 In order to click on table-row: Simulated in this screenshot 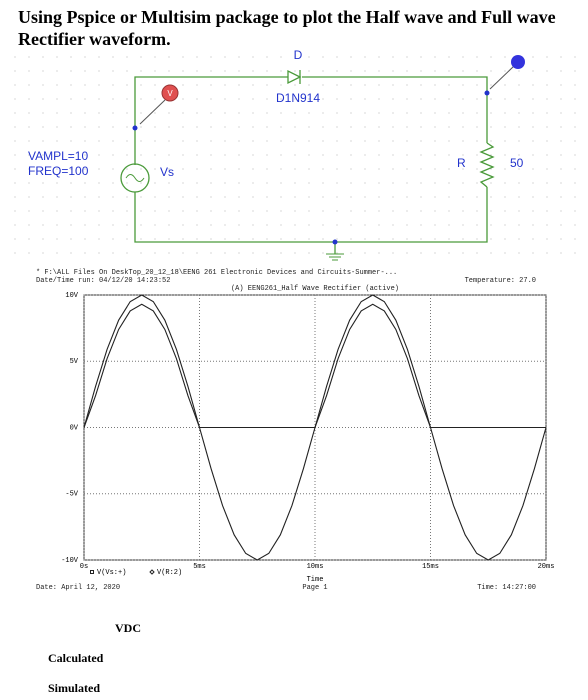, I will do `click(74, 688)`.